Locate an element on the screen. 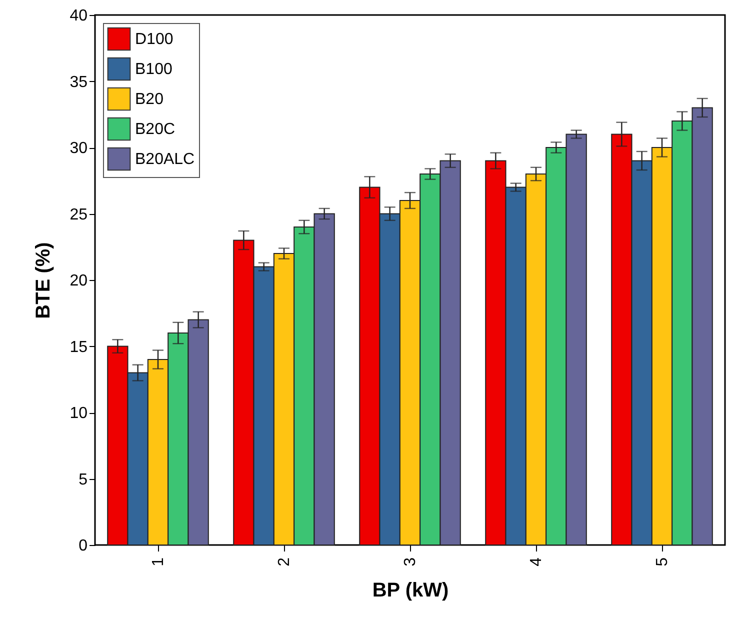  x-tick-label: 4 is located at coordinates (536, 561).